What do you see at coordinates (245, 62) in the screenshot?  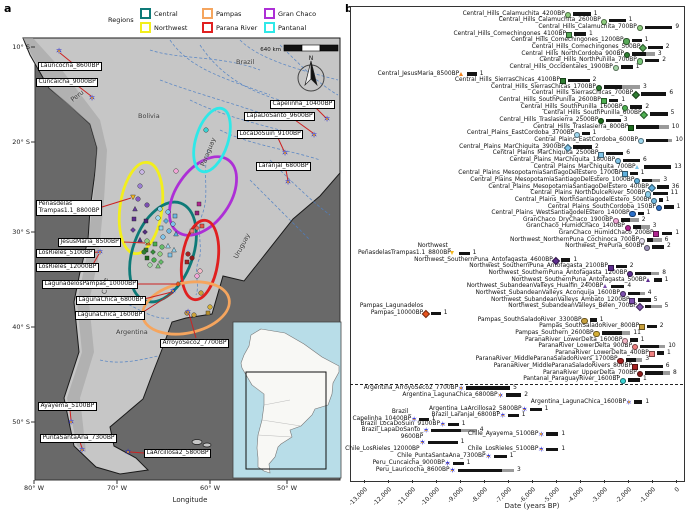 I see `country-label-brazil: Brazil` at bounding box center [245, 62].